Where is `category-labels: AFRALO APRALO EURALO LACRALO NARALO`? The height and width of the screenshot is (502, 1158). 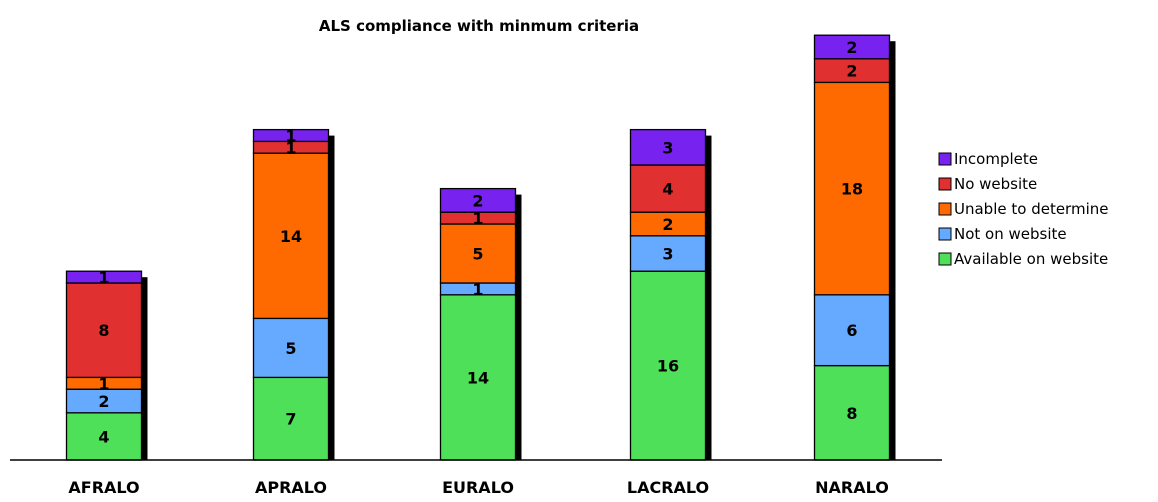
category-labels: AFRALO APRALO EURALO LACRALO NARALO is located at coordinates (478, 487).